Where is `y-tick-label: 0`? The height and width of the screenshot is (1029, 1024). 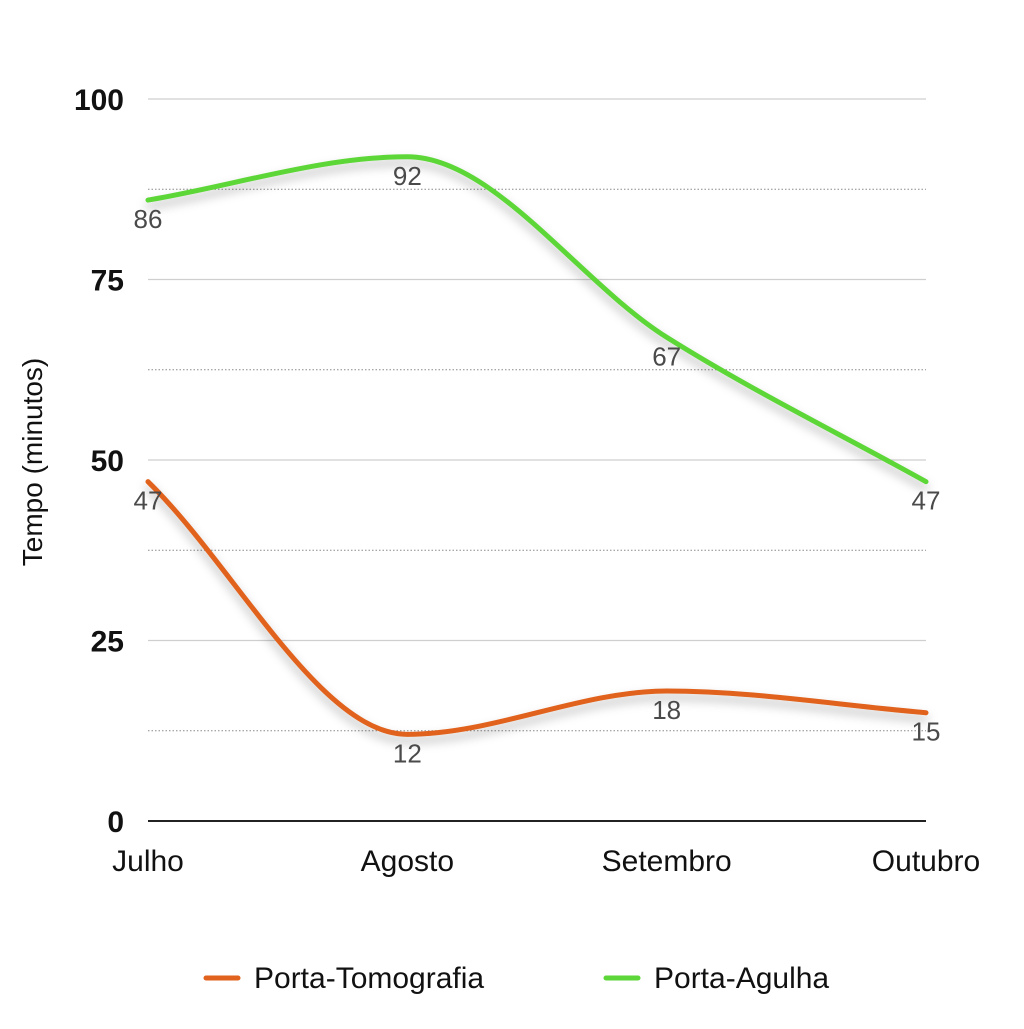
y-tick-label: 0 is located at coordinates (115, 822).